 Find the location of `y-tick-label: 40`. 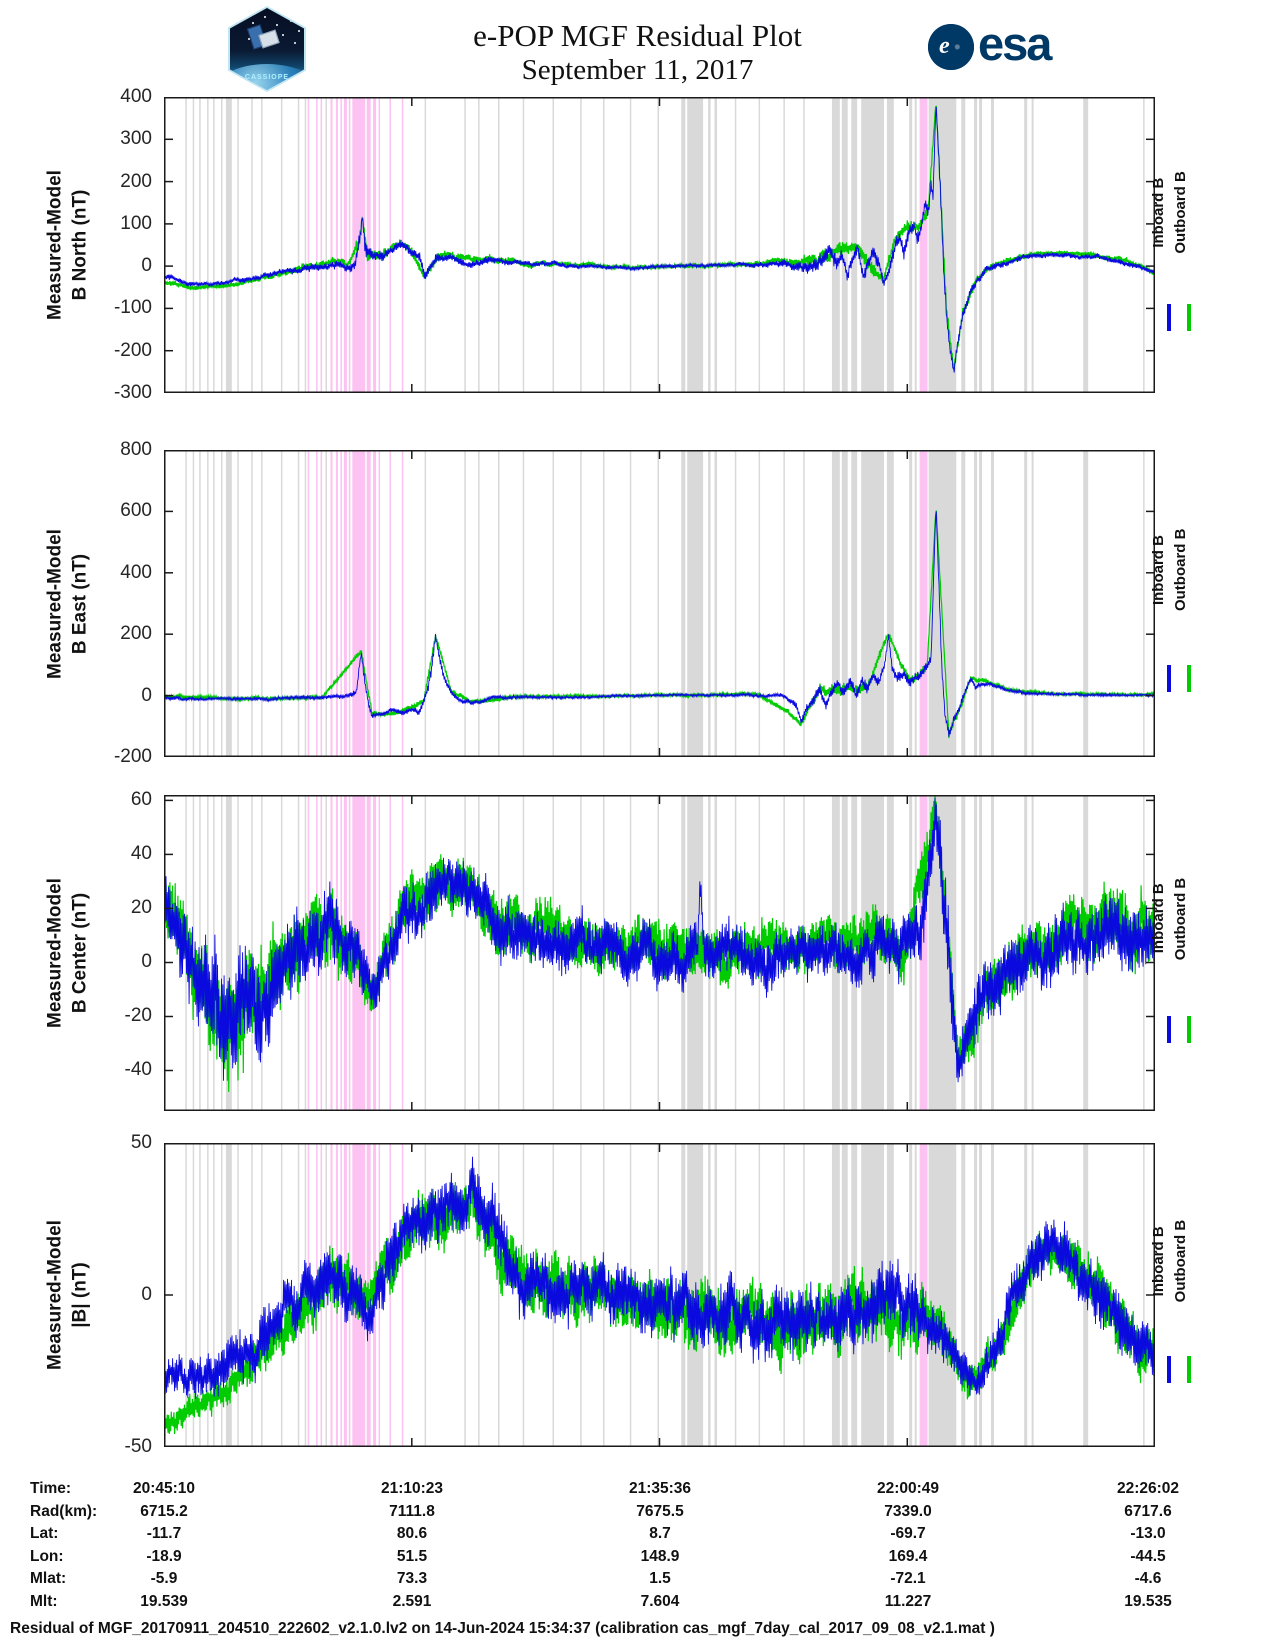

y-tick-label: 40 is located at coordinates (141, 854).